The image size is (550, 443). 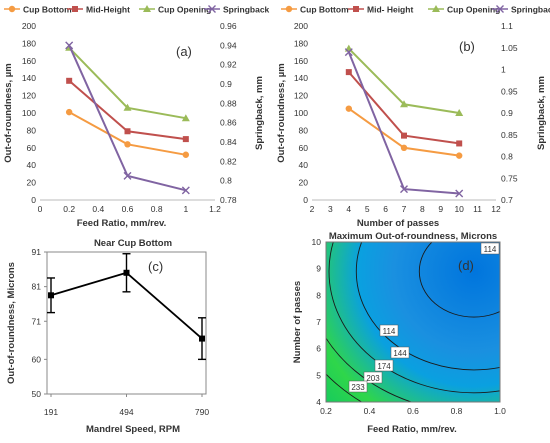 I want to click on legend-label: Cup Opening, so click(x=473, y=10).